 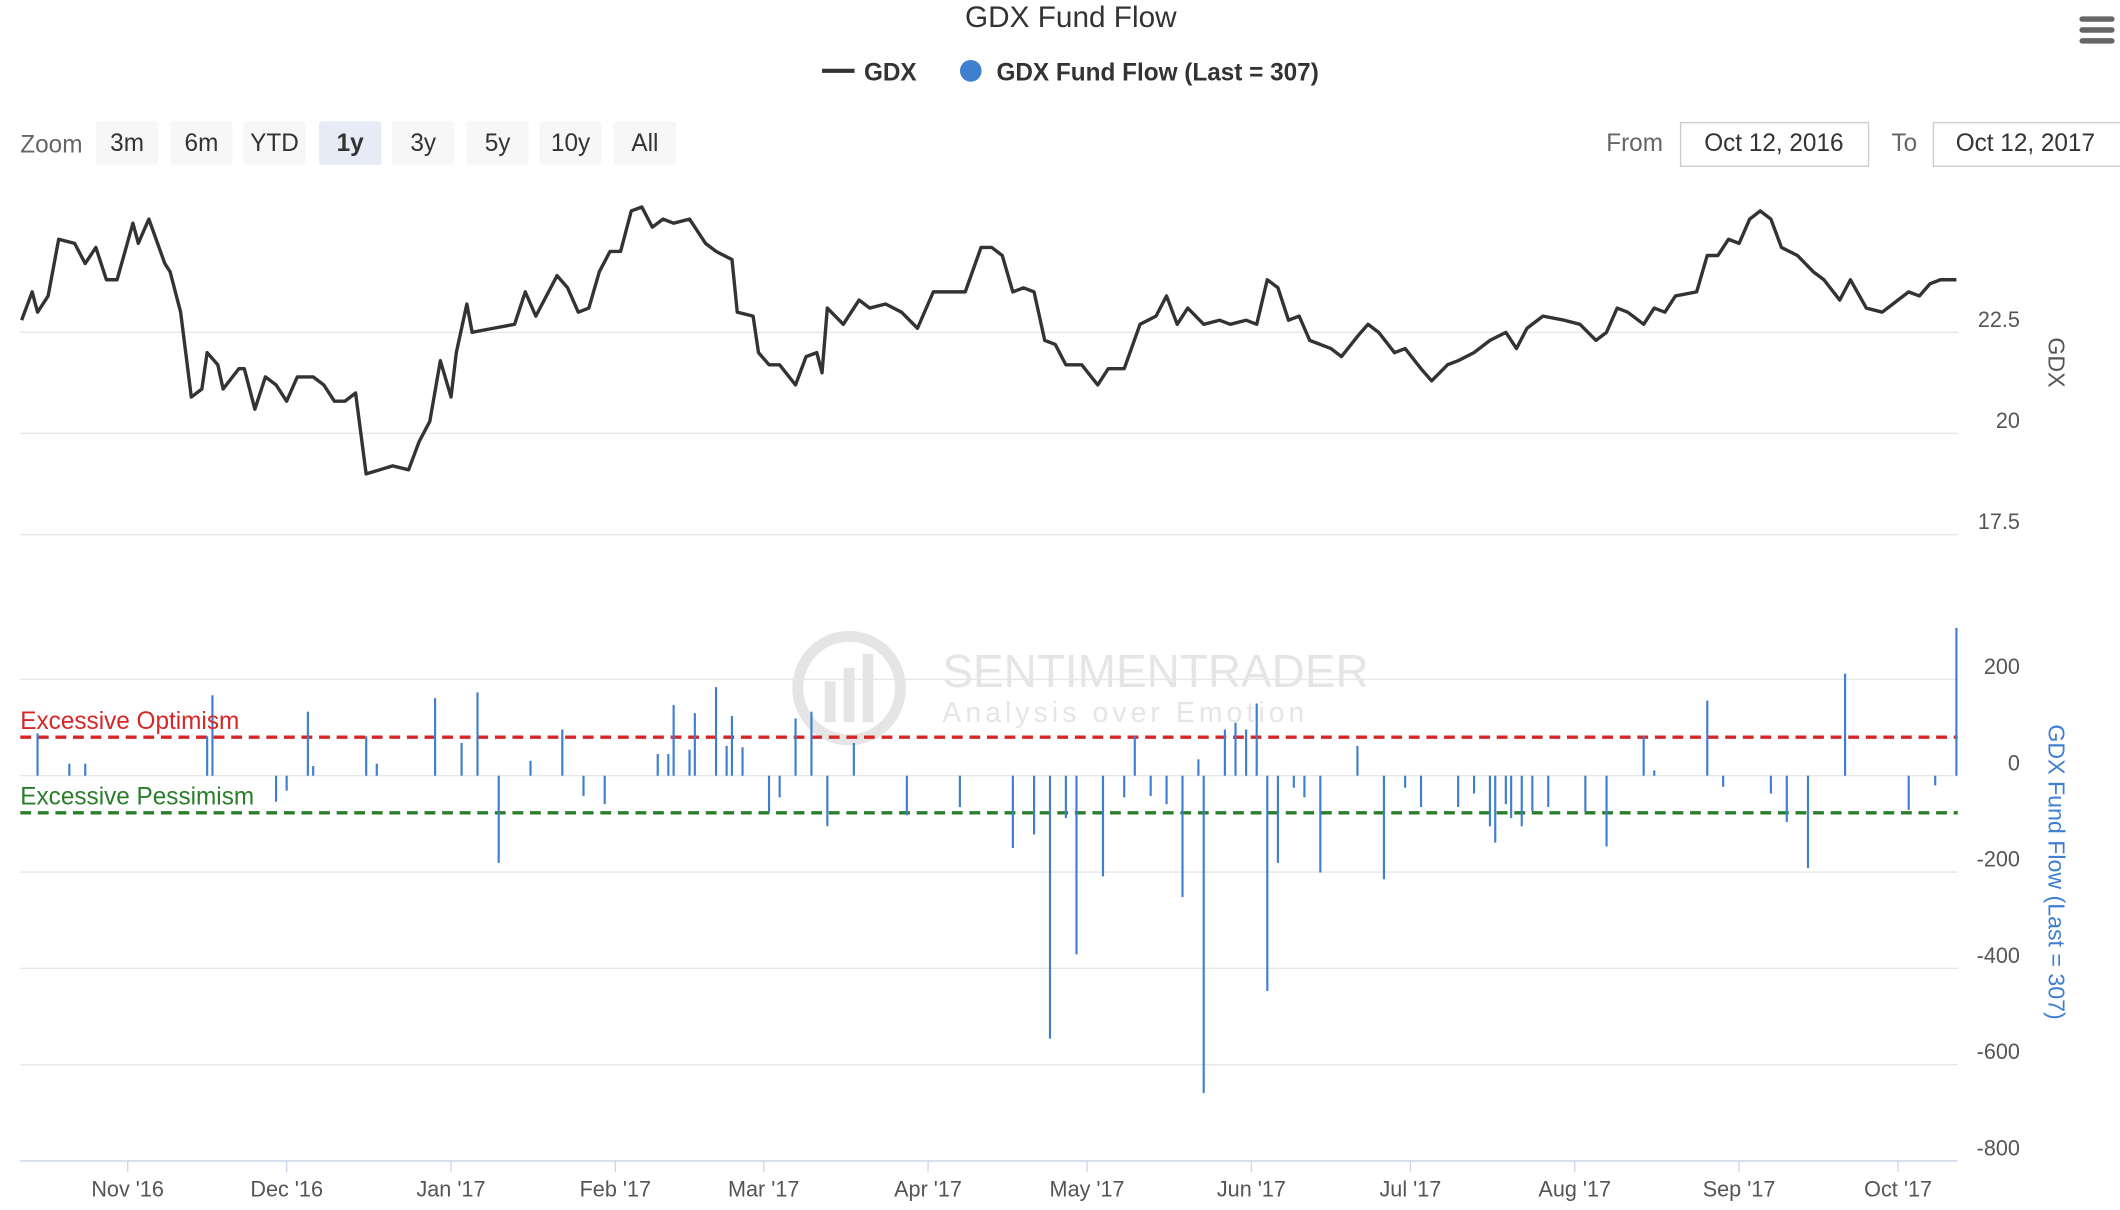 I want to click on x-tick-label: Jan '17, so click(x=450, y=1188).